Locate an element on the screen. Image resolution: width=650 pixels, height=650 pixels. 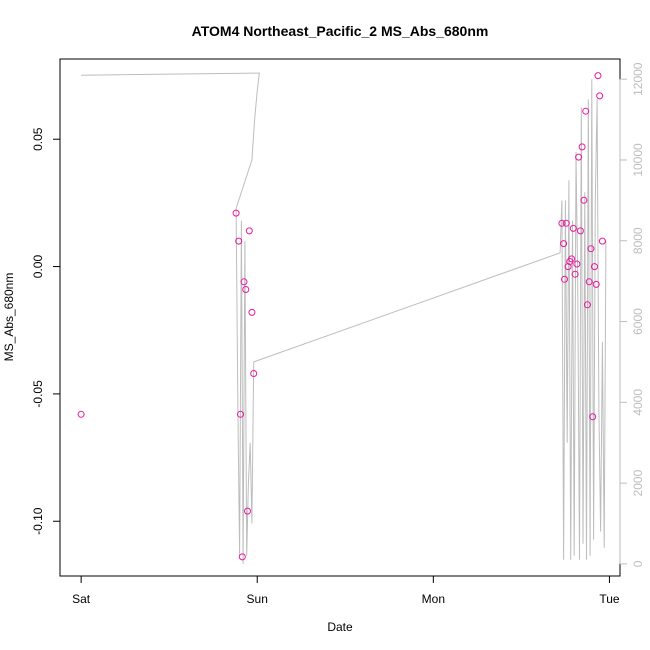
chart-title: ATOM4 Northeast_Pacific_2 MS_Abs_680nm is located at coordinates (340, 31).